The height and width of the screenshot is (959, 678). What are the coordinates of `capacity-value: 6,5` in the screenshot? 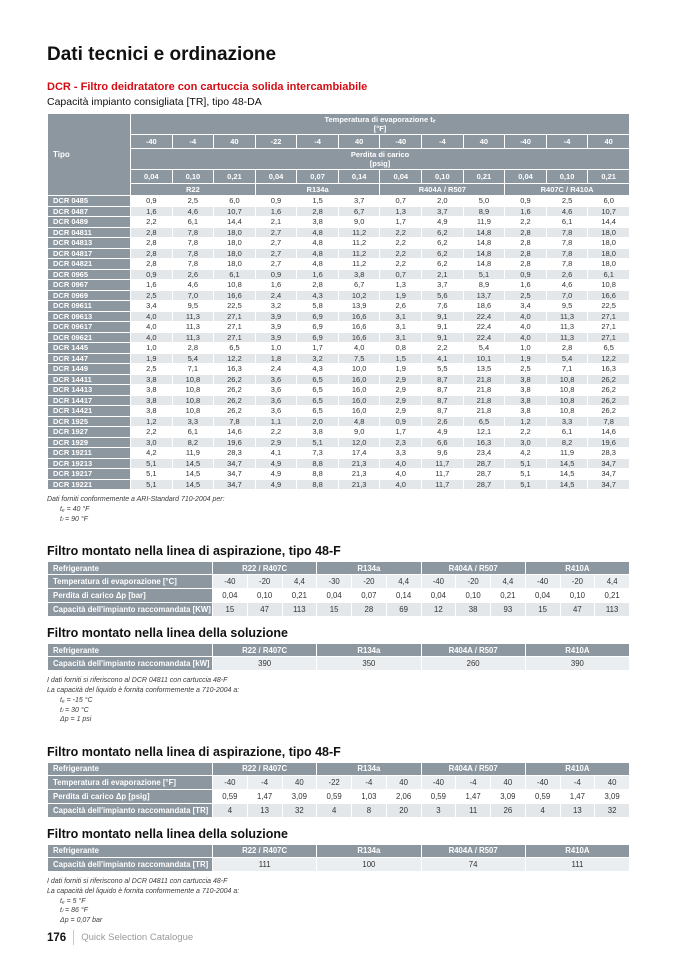 It's located at (317, 379).